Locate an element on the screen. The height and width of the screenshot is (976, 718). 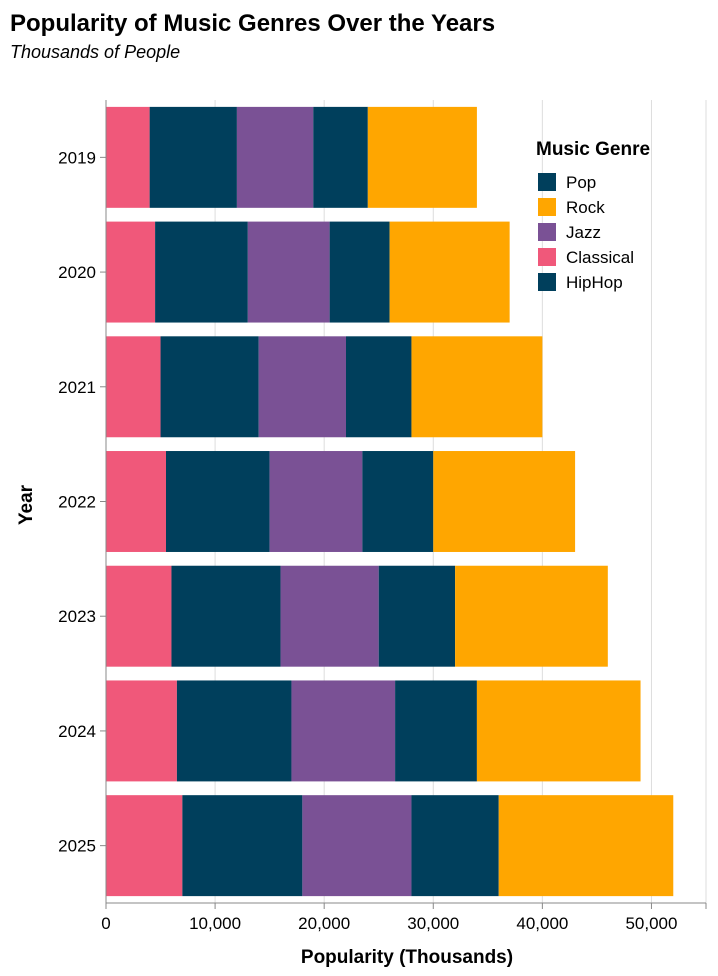
x-tick-label: 50,000 is located at coordinates (651, 923).